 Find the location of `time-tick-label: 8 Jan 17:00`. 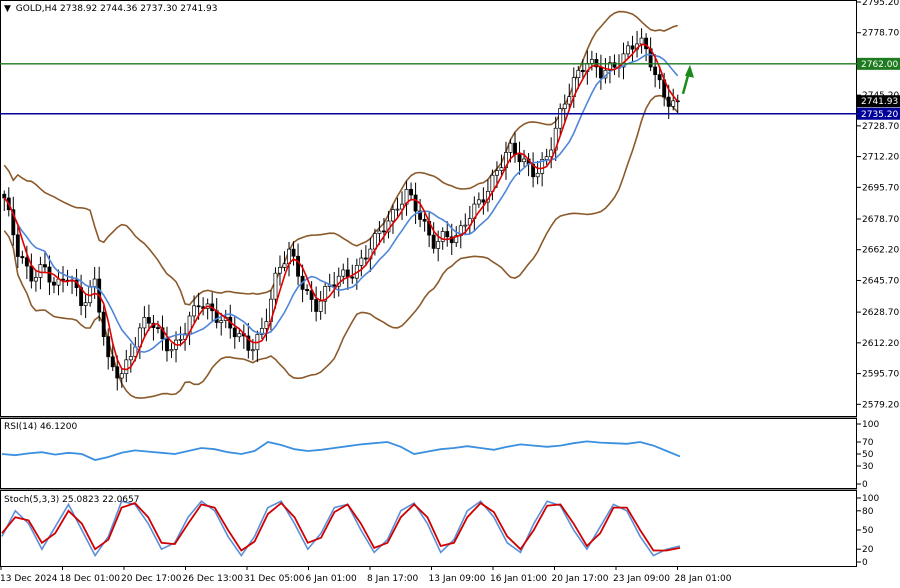

time-tick-label: 8 Jan 17:00 is located at coordinates (393, 579).